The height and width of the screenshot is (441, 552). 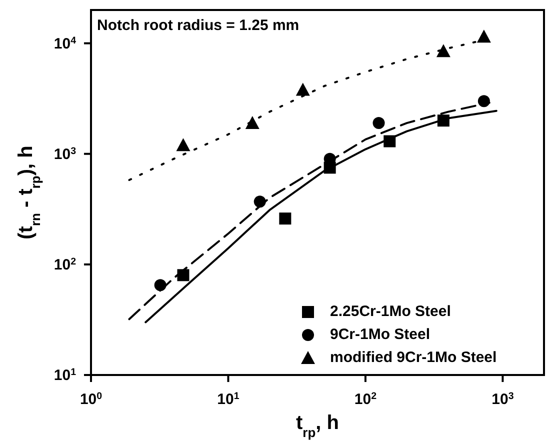 What do you see at coordinates (318, 426) in the screenshot?
I see `x-axis-title: t$_{rp}$, h` at bounding box center [318, 426].